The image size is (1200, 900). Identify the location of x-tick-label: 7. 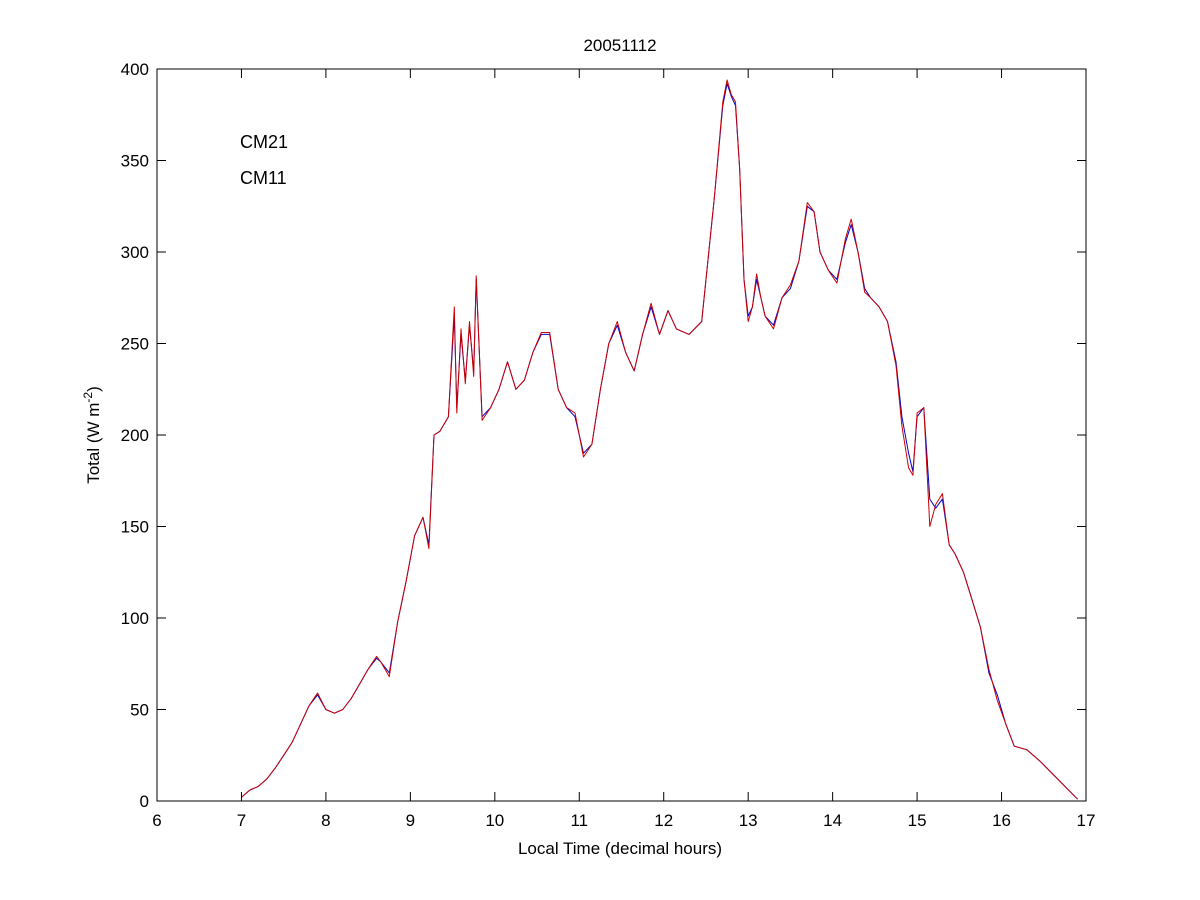
(241, 820).